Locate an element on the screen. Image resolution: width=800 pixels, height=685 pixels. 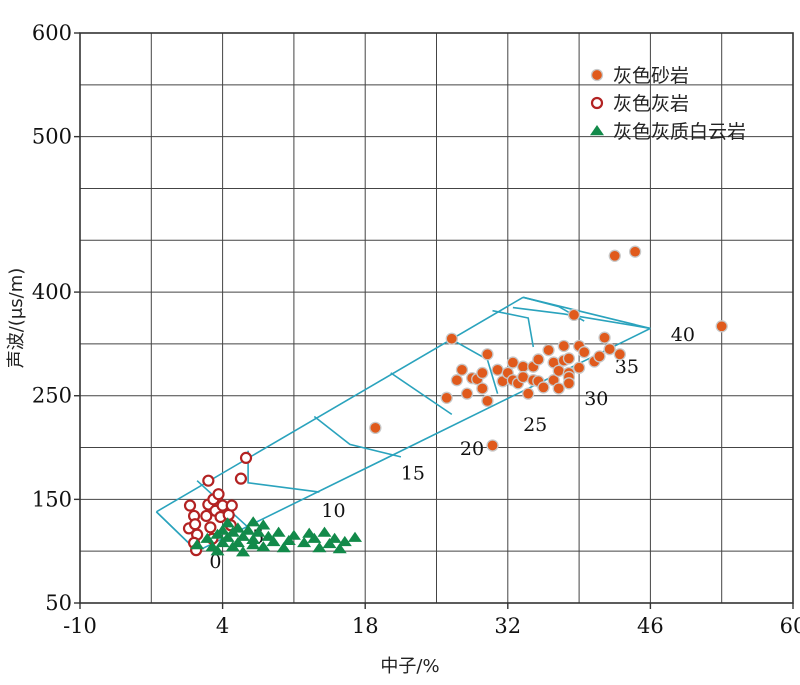
contour-label: 20 is located at coordinates (472, 449).